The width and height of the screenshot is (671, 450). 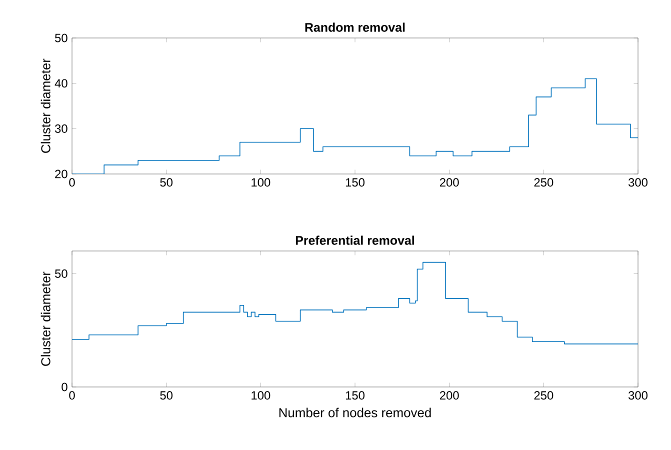 What do you see at coordinates (355, 240) in the screenshot?
I see `chart-title: Preferential removal` at bounding box center [355, 240].